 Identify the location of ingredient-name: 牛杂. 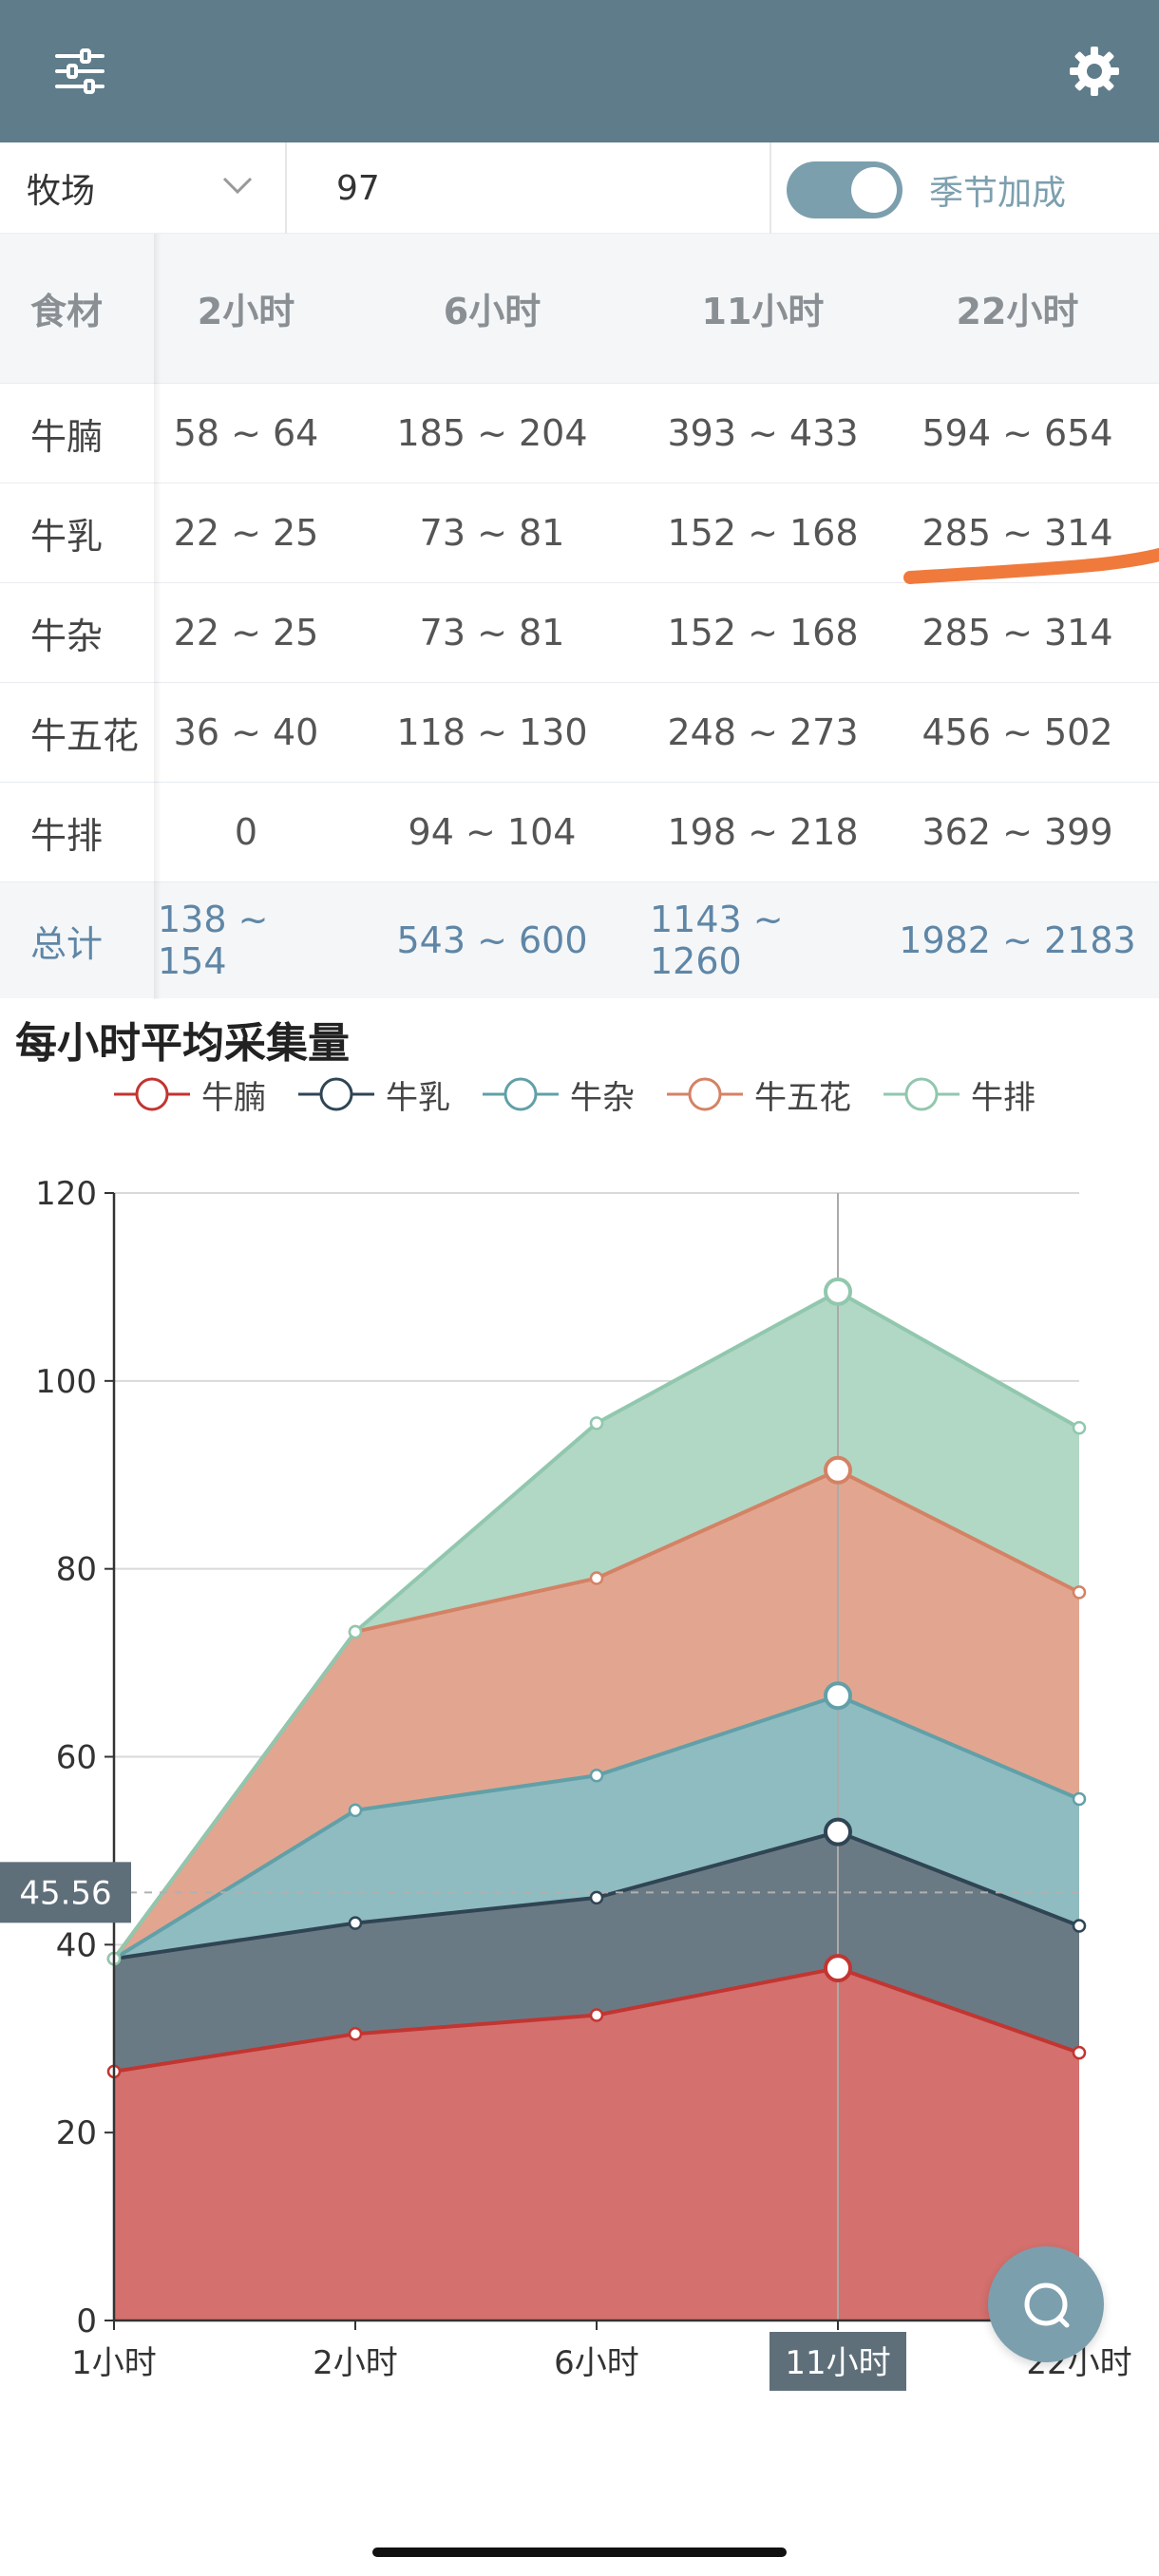
(67, 636).